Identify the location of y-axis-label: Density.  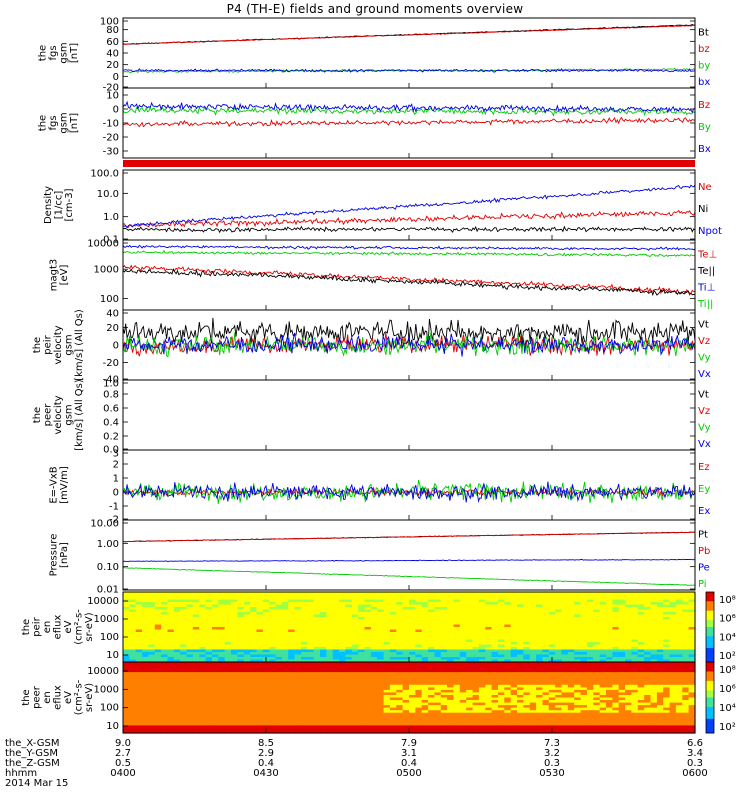
(48, 205).